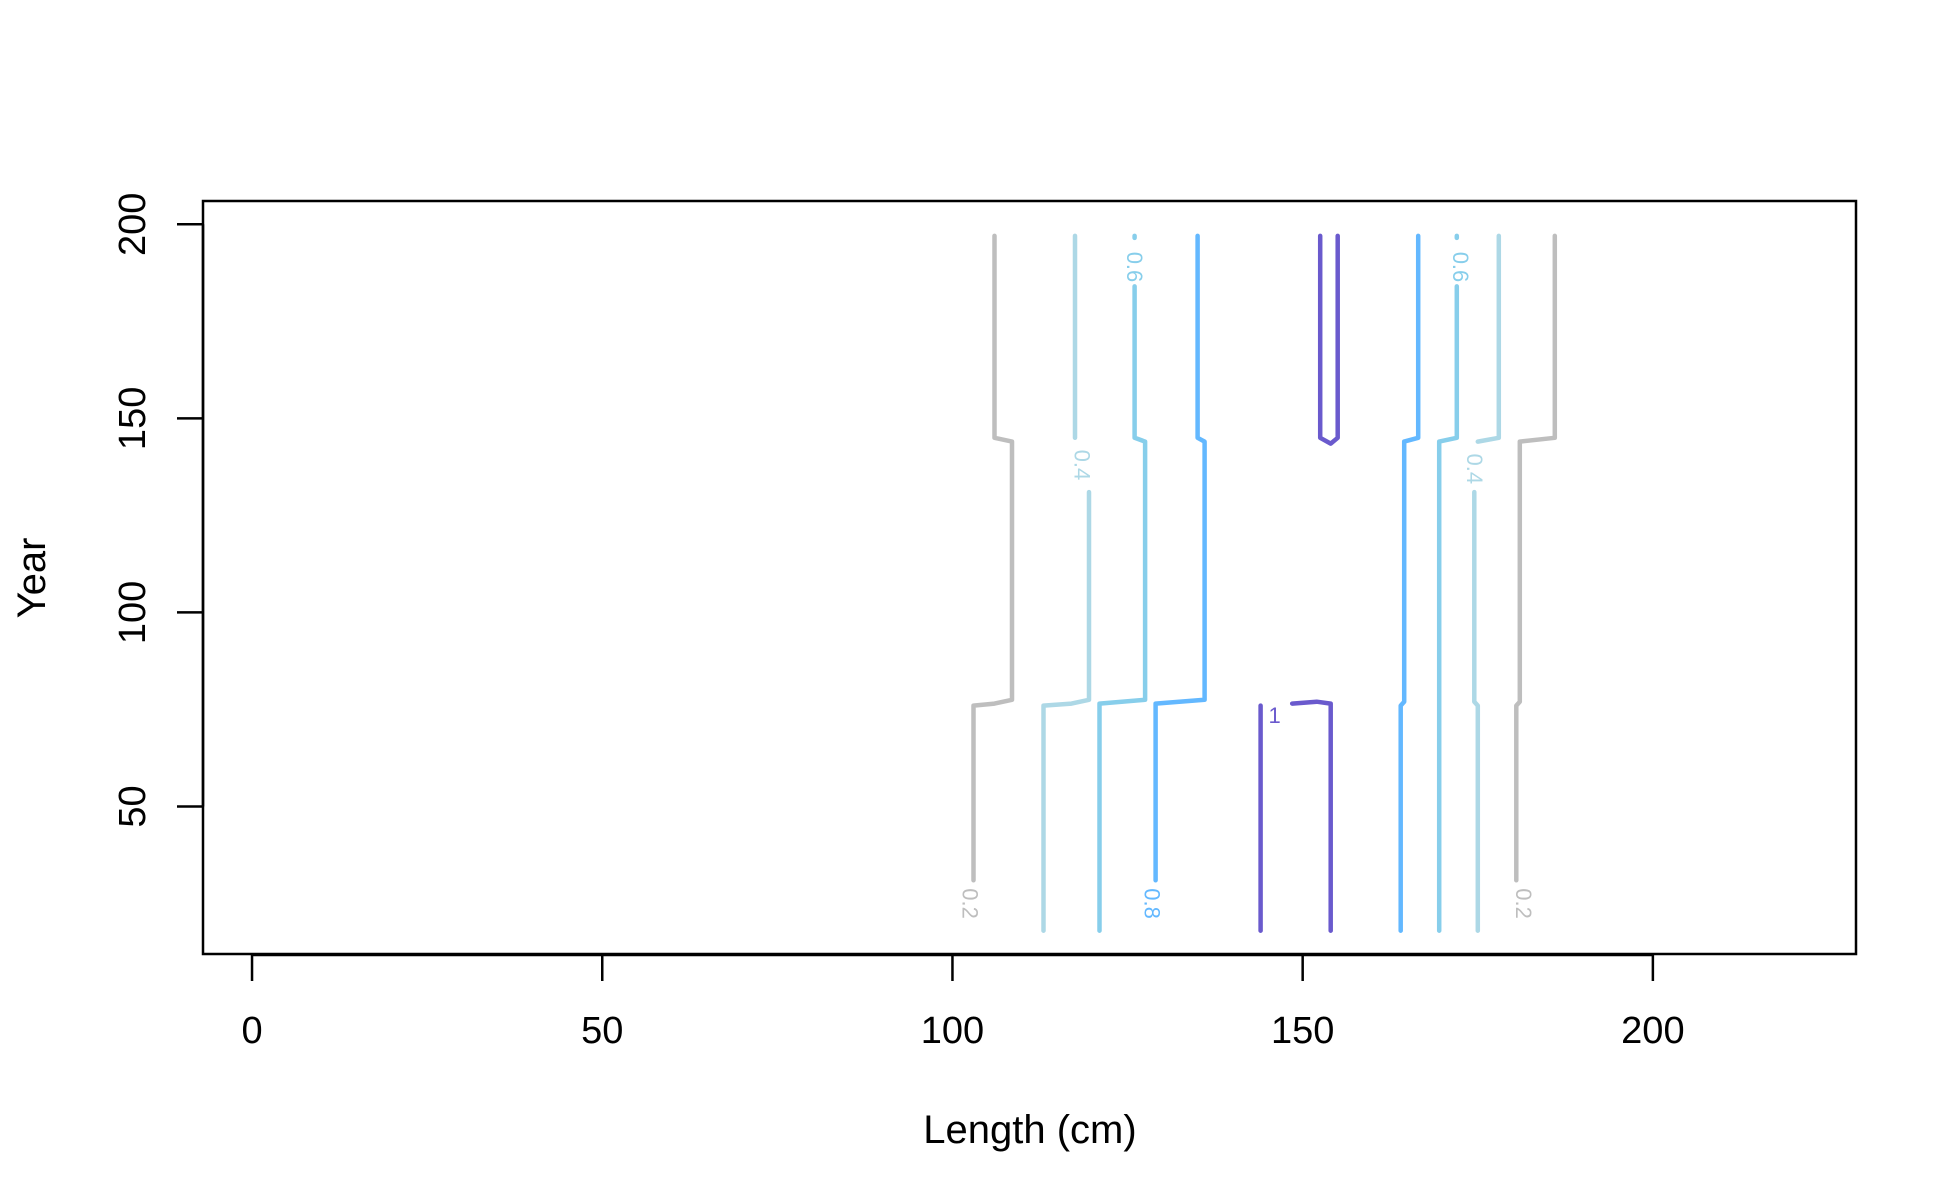 The width and height of the screenshot is (1950, 1200). What do you see at coordinates (1152, 903) in the screenshot?
I see `contour-label: 0.8` at bounding box center [1152, 903].